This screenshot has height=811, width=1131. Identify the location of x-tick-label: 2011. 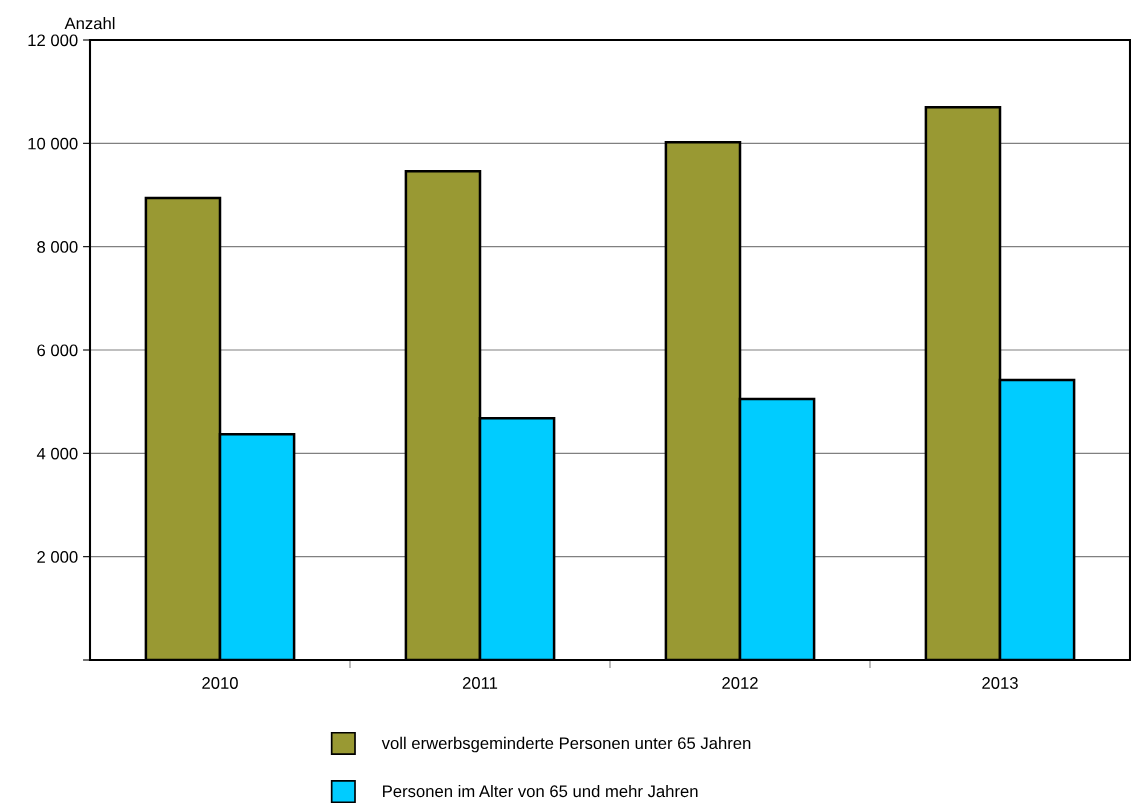
(480, 683).